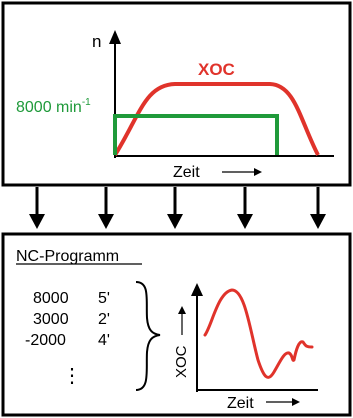 This screenshot has width=353, height=418. I want to click on top-y-axis-label: n, so click(96, 41).